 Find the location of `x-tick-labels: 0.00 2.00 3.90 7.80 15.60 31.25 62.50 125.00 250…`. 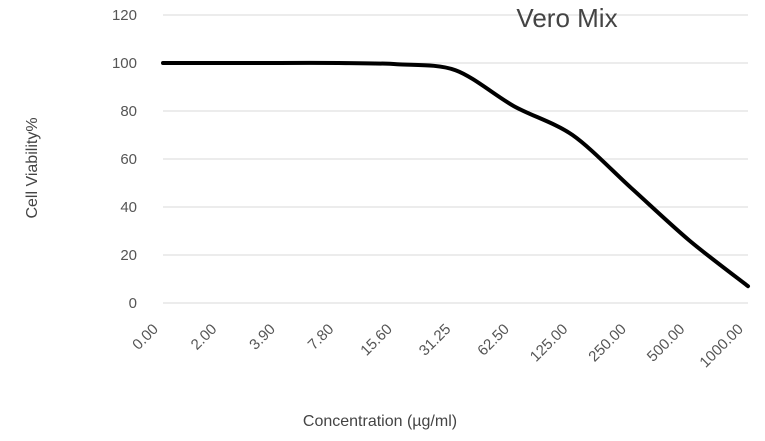

x-tick-labels: 0.00 2.00 3.90 7.80 15.60 31.25 62.50 125.00 250… is located at coordinates (438, 346).